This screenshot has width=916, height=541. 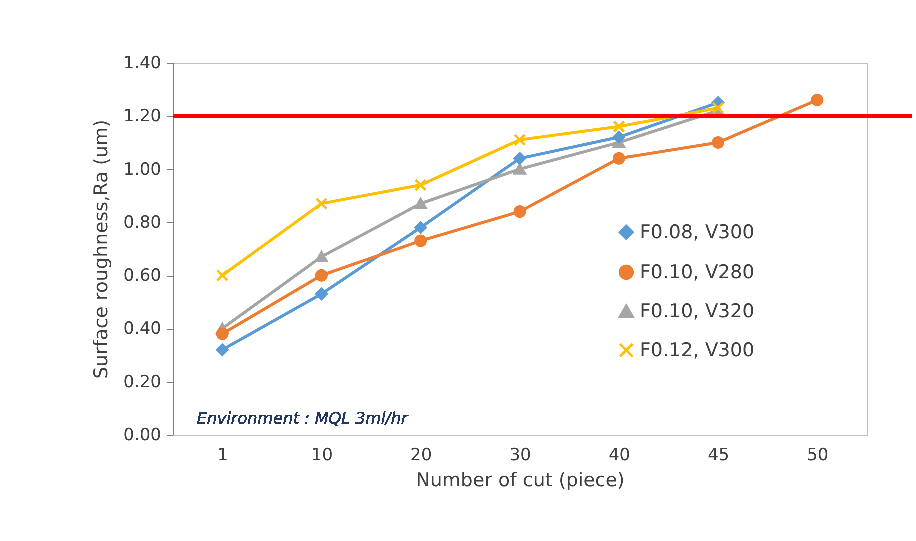 What do you see at coordinates (143, 116) in the screenshot?
I see `y-tick-label: 1.20` at bounding box center [143, 116].